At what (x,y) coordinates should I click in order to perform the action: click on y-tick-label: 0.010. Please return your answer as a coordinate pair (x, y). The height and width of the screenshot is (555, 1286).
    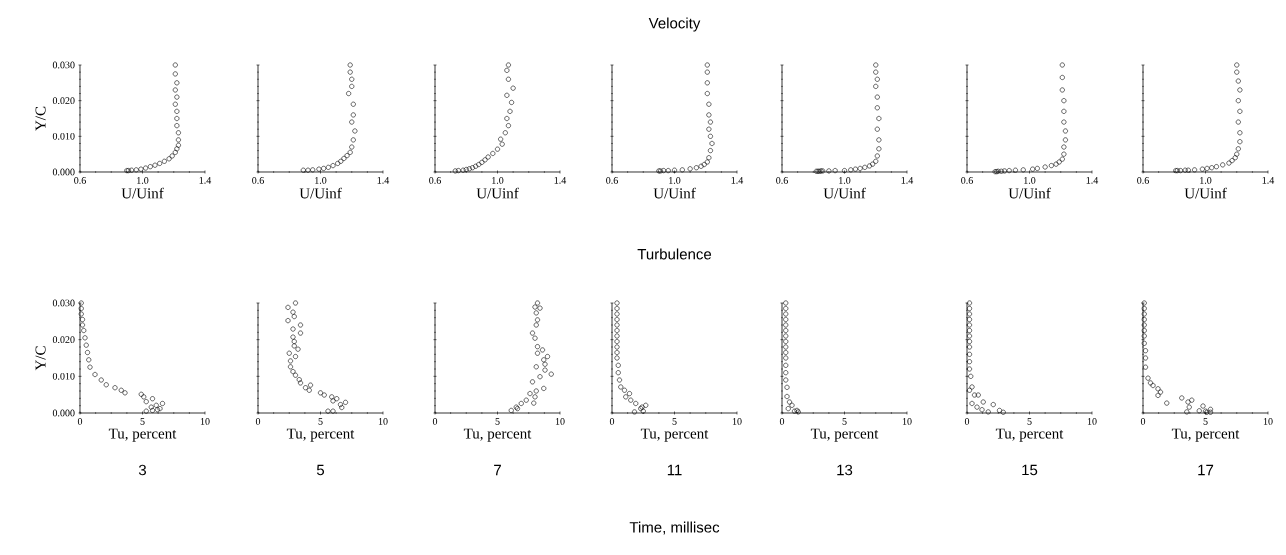
    Looking at the image, I should click on (63, 376).